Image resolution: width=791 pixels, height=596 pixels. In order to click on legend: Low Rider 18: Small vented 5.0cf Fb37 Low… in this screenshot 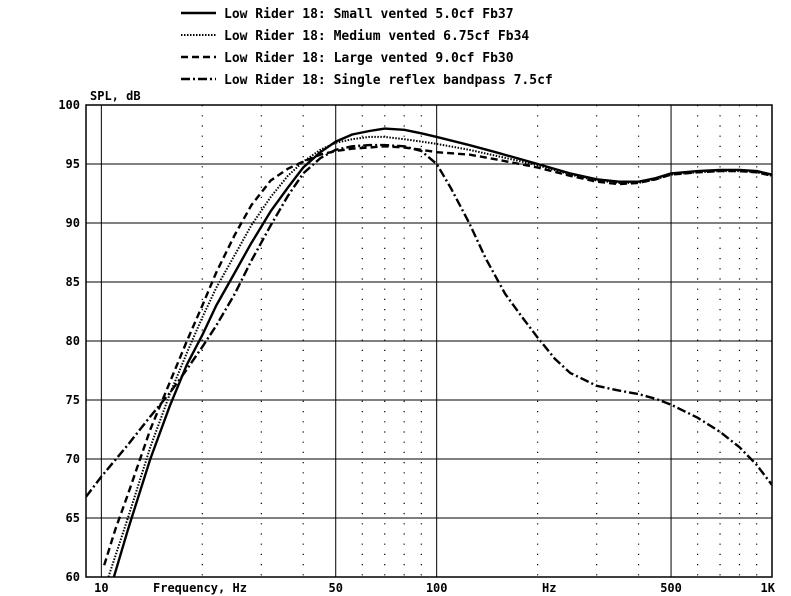, I will do `click(367, 47)`.